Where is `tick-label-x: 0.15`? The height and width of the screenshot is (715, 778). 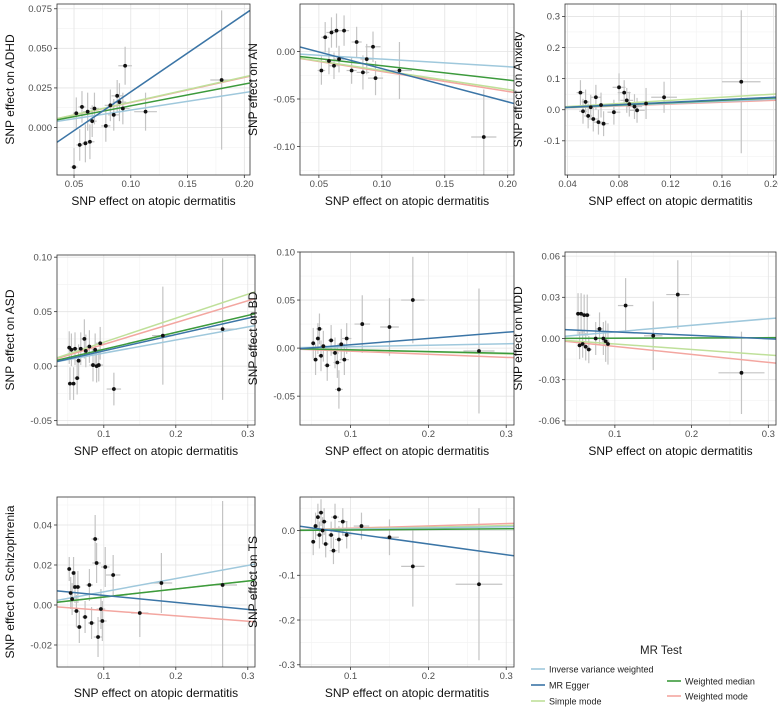
tick-label-x: 0.15 is located at coordinates (445, 184).